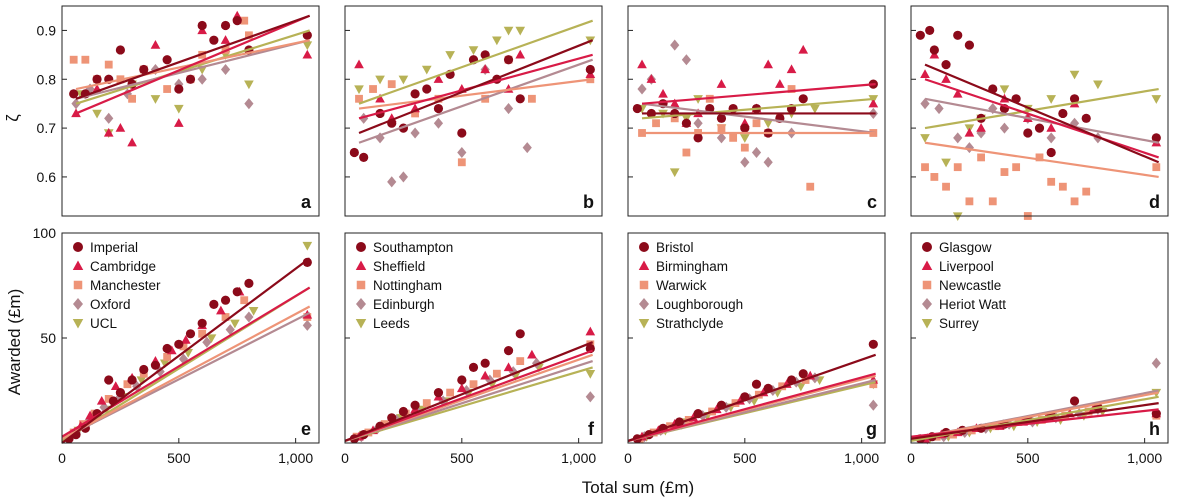  Describe the element at coordinates (47, 30) in the screenshot. I see `y-tick-label: 0.9` at that location.